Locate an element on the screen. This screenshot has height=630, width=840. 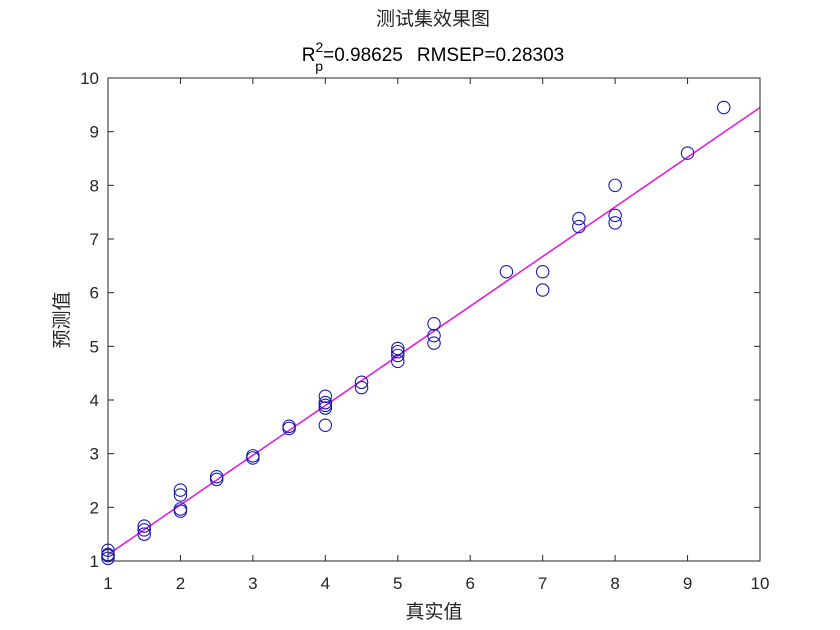
x-tick-label: 10 is located at coordinates (760, 583).